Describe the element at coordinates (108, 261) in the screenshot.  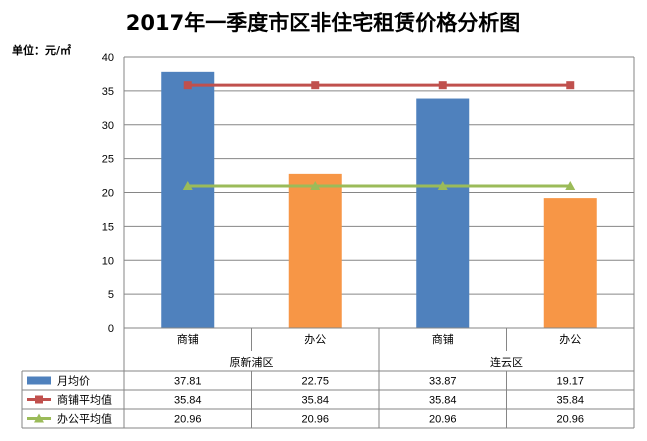
I see `y-tick-label: 10` at that location.